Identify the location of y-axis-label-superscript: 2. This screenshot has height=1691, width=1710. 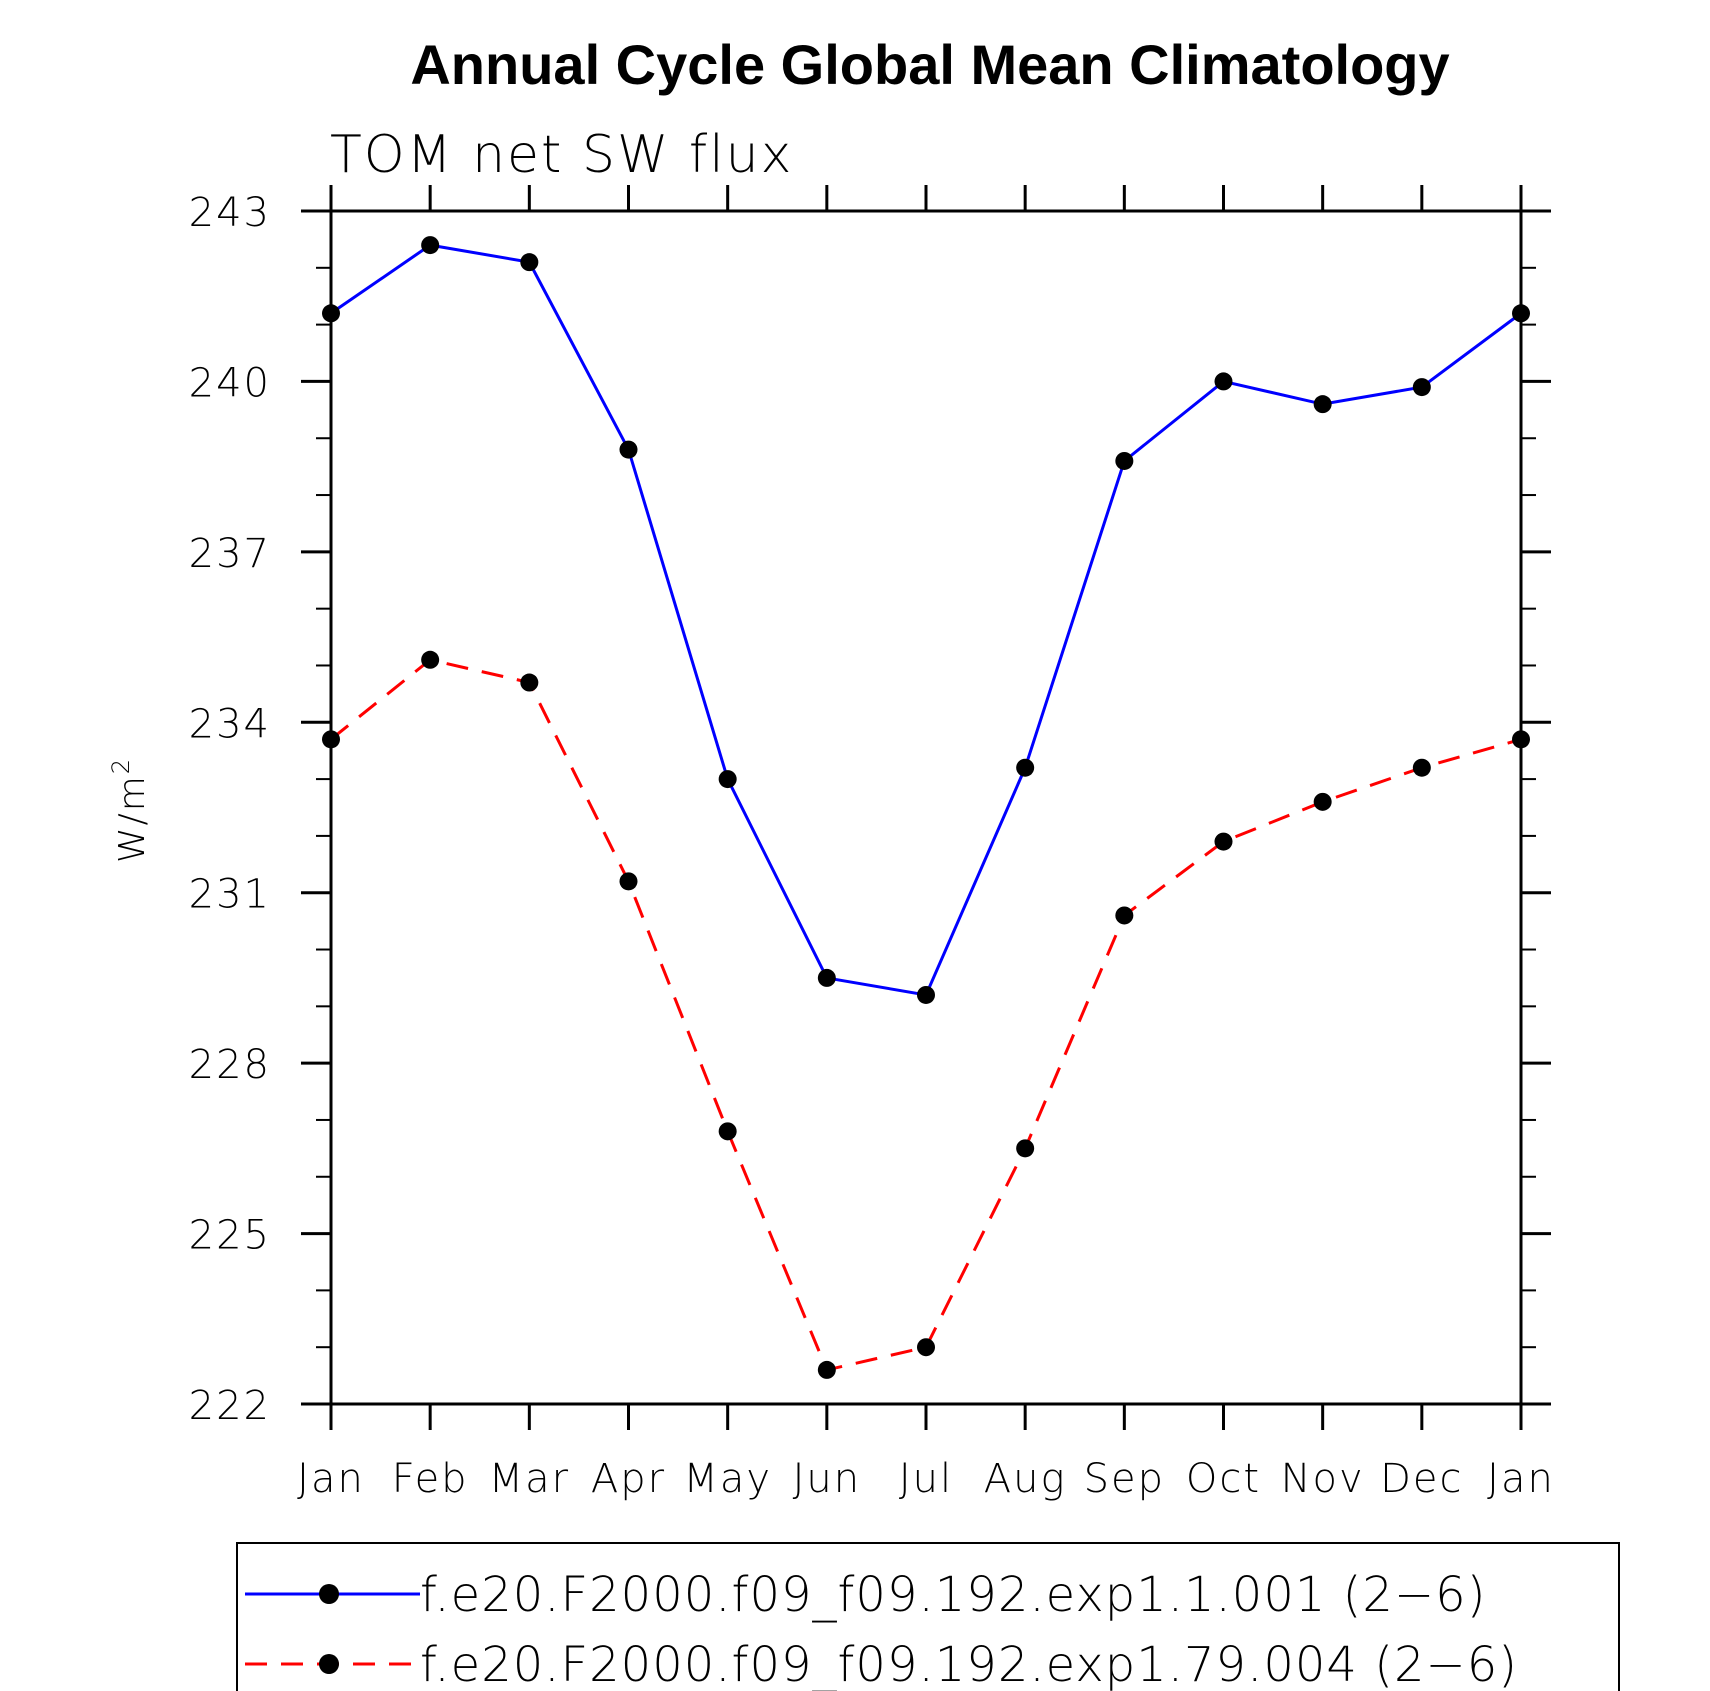
(121, 765).